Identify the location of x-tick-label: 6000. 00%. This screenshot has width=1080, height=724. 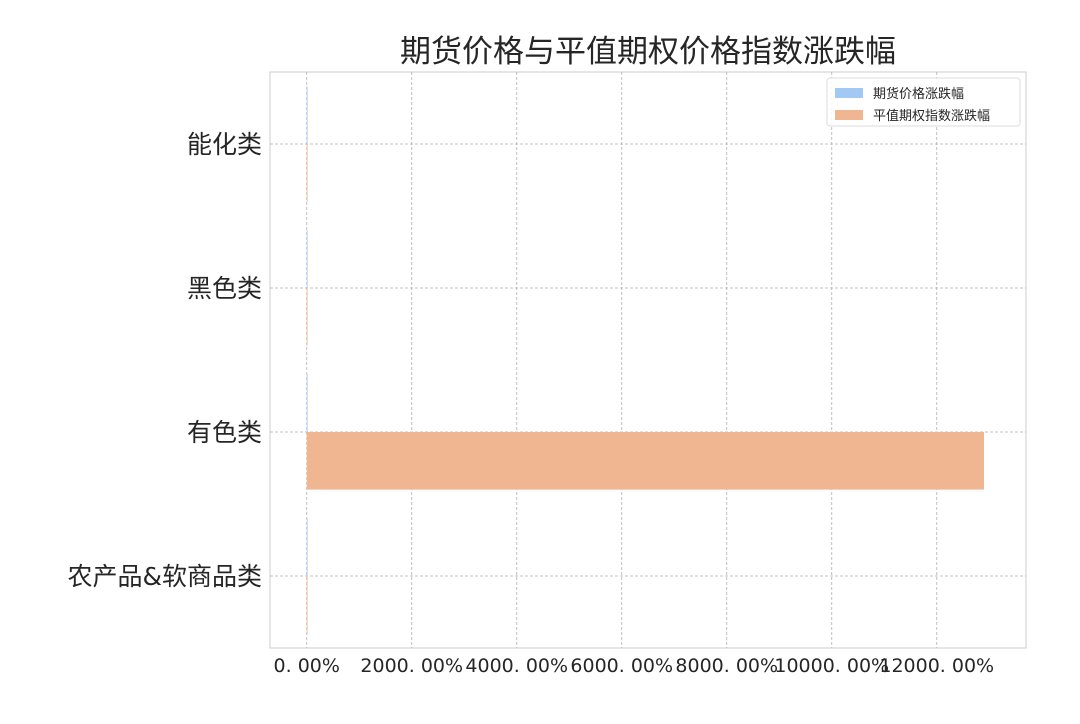
(621, 666).